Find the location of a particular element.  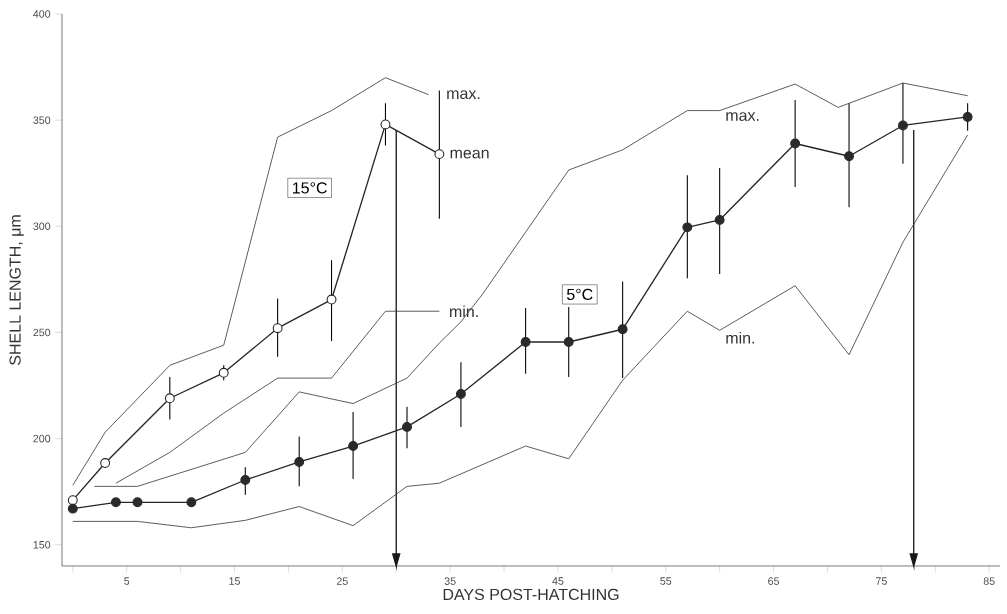

y-tick-label: 300 is located at coordinates (42, 226).